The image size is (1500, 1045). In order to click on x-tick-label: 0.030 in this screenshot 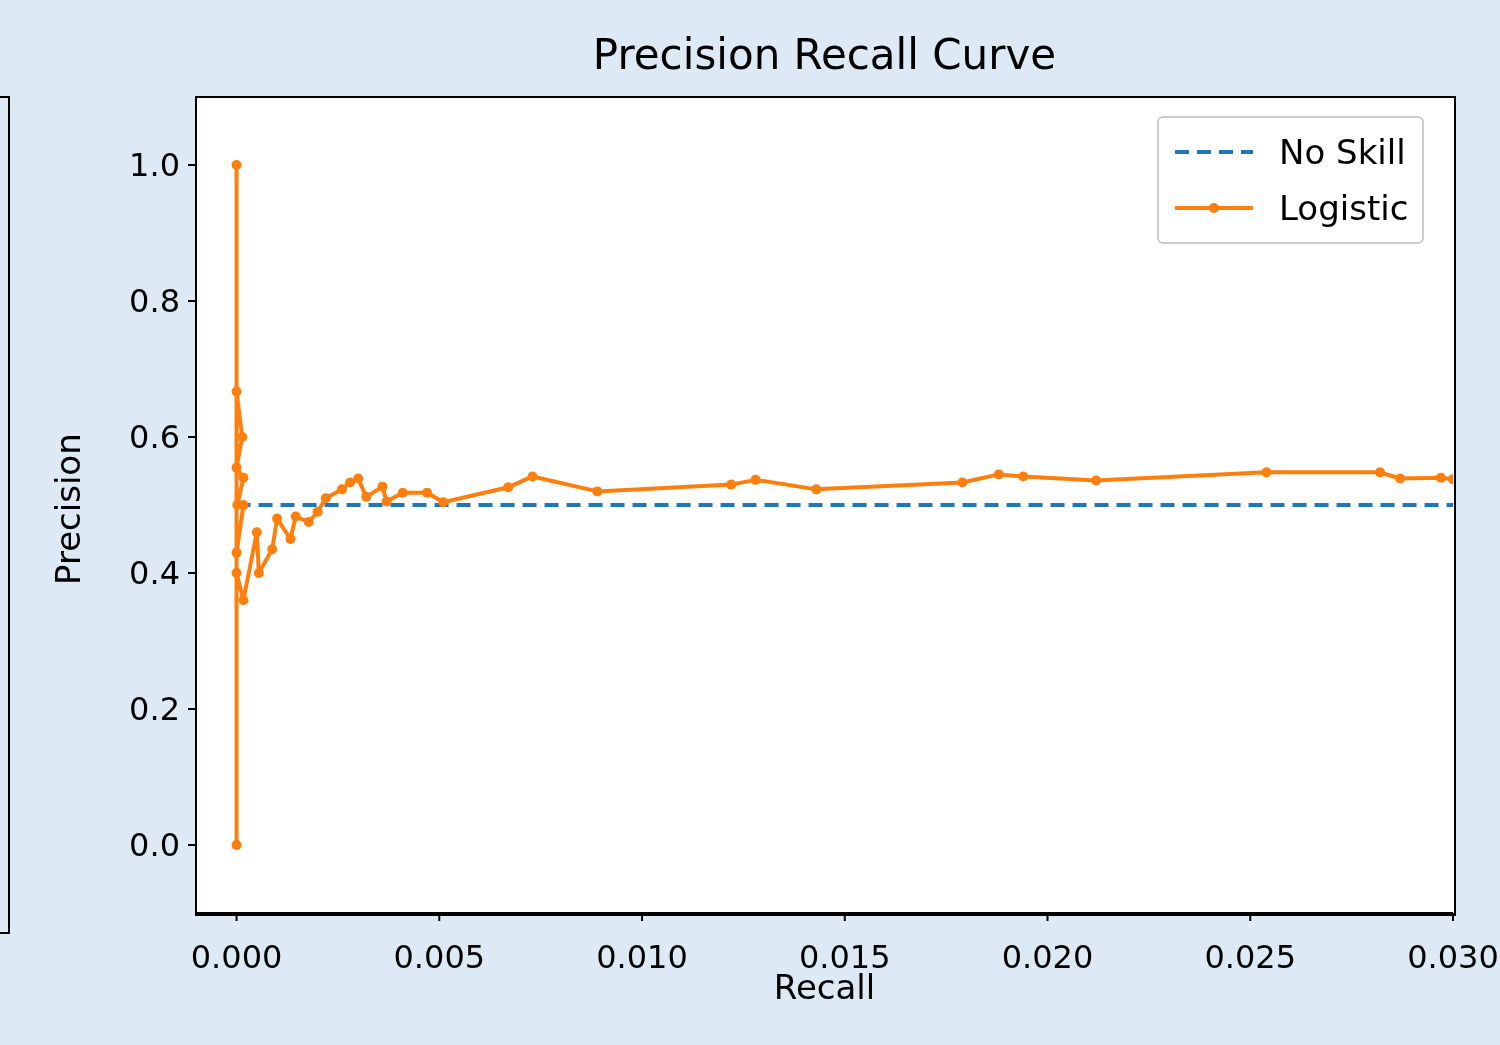, I will do `click(1453, 956)`.